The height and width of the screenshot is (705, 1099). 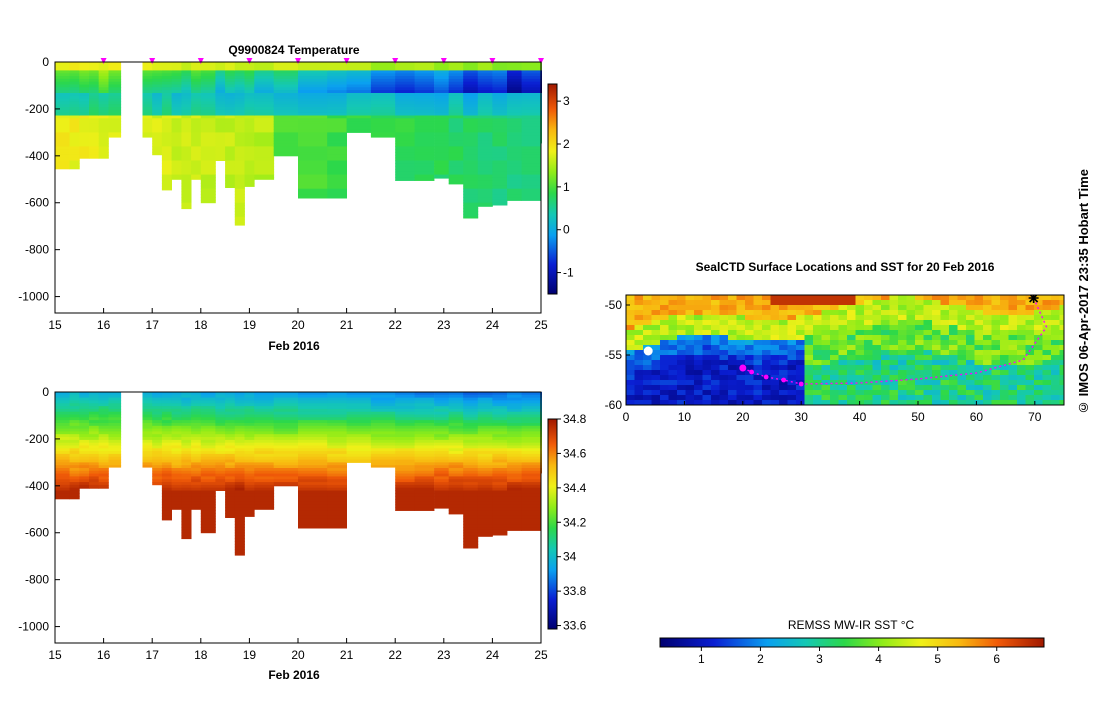 I want to click on x-tick-label: 19, so click(x=250, y=655).